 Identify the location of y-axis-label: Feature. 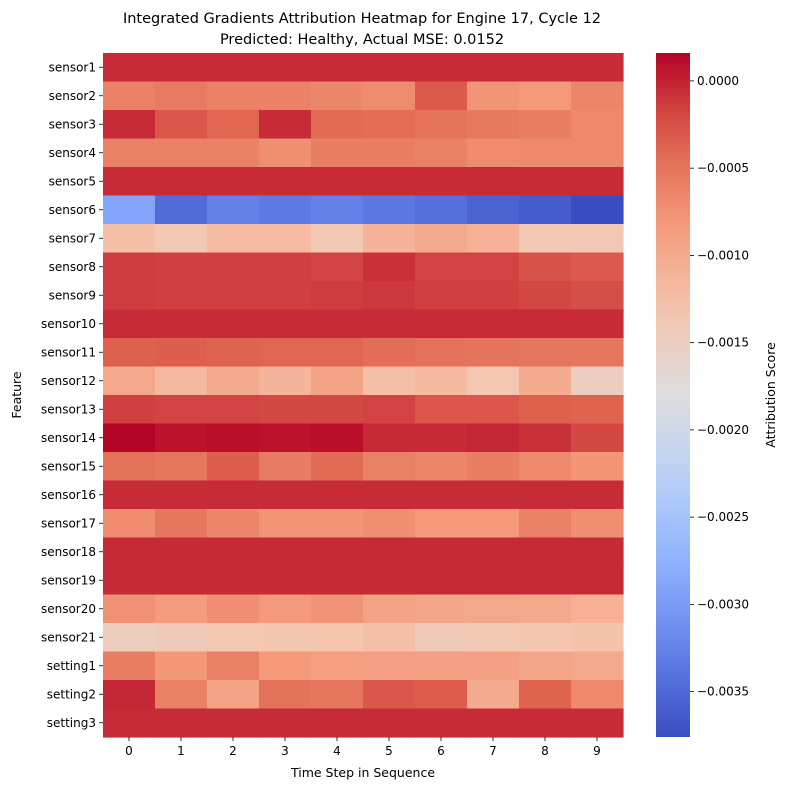
(16, 395).